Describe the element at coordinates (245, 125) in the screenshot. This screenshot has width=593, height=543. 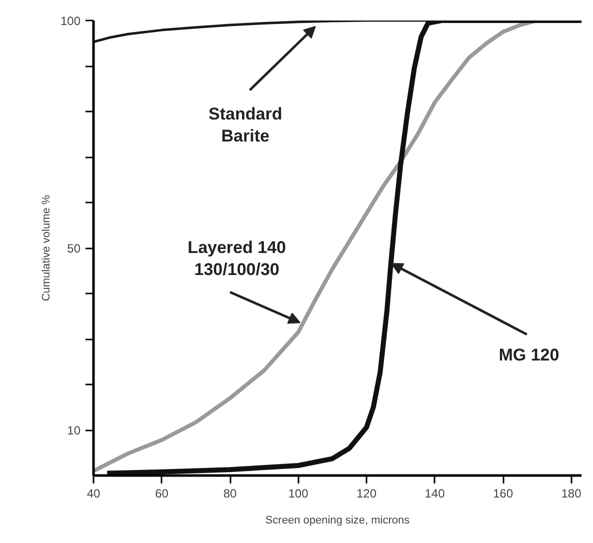
I see `annotation: Standard Barite` at that location.